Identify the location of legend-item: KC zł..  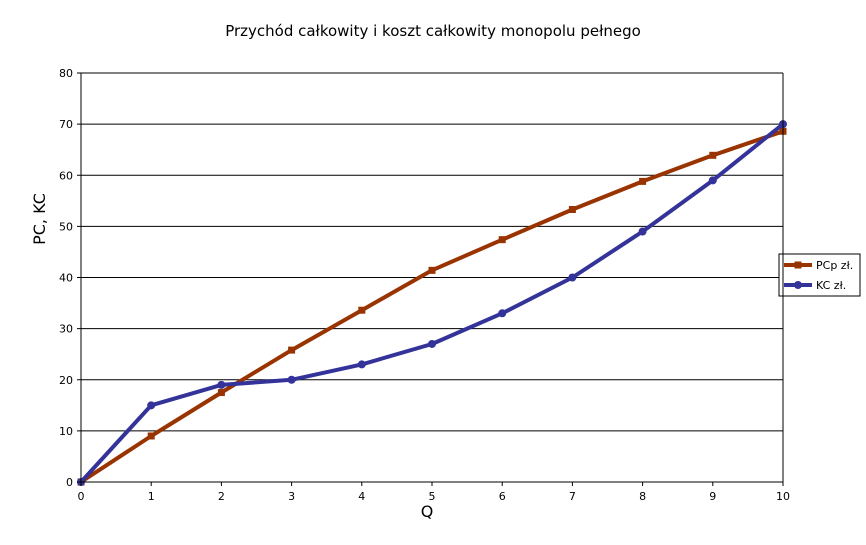
(815, 285).